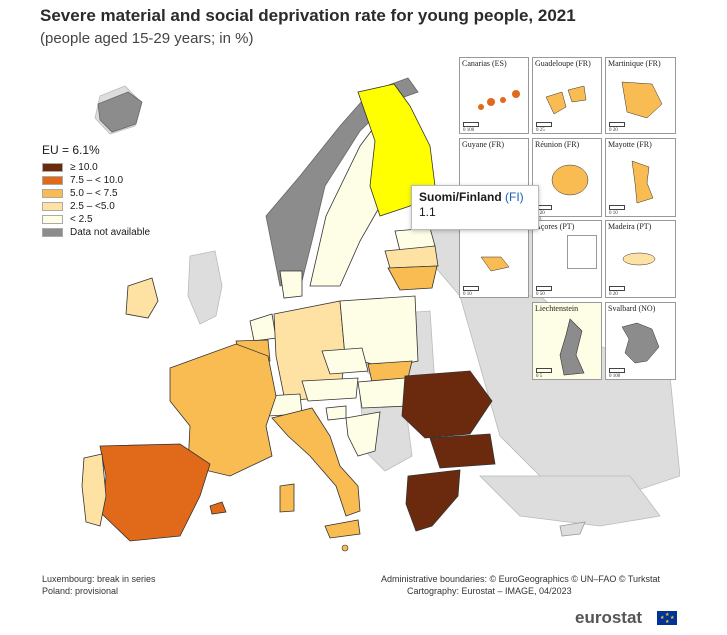 The width and height of the screenshot is (727, 635). What do you see at coordinates (540, 294) in the screenshot?
I see `inset-scale-text: 0 50` at bounding box center [540, 294].